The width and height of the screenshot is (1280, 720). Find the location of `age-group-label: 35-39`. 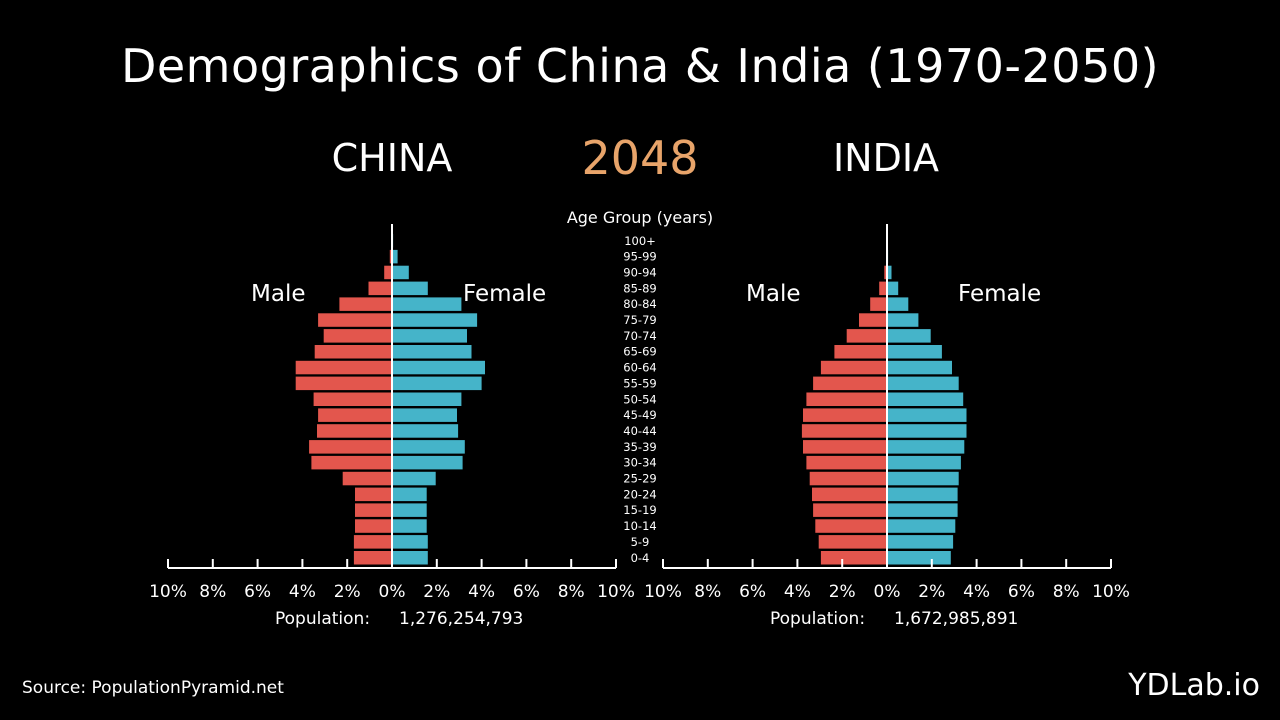

age-group-label: 35-39 is located at coordinates (639, 447).